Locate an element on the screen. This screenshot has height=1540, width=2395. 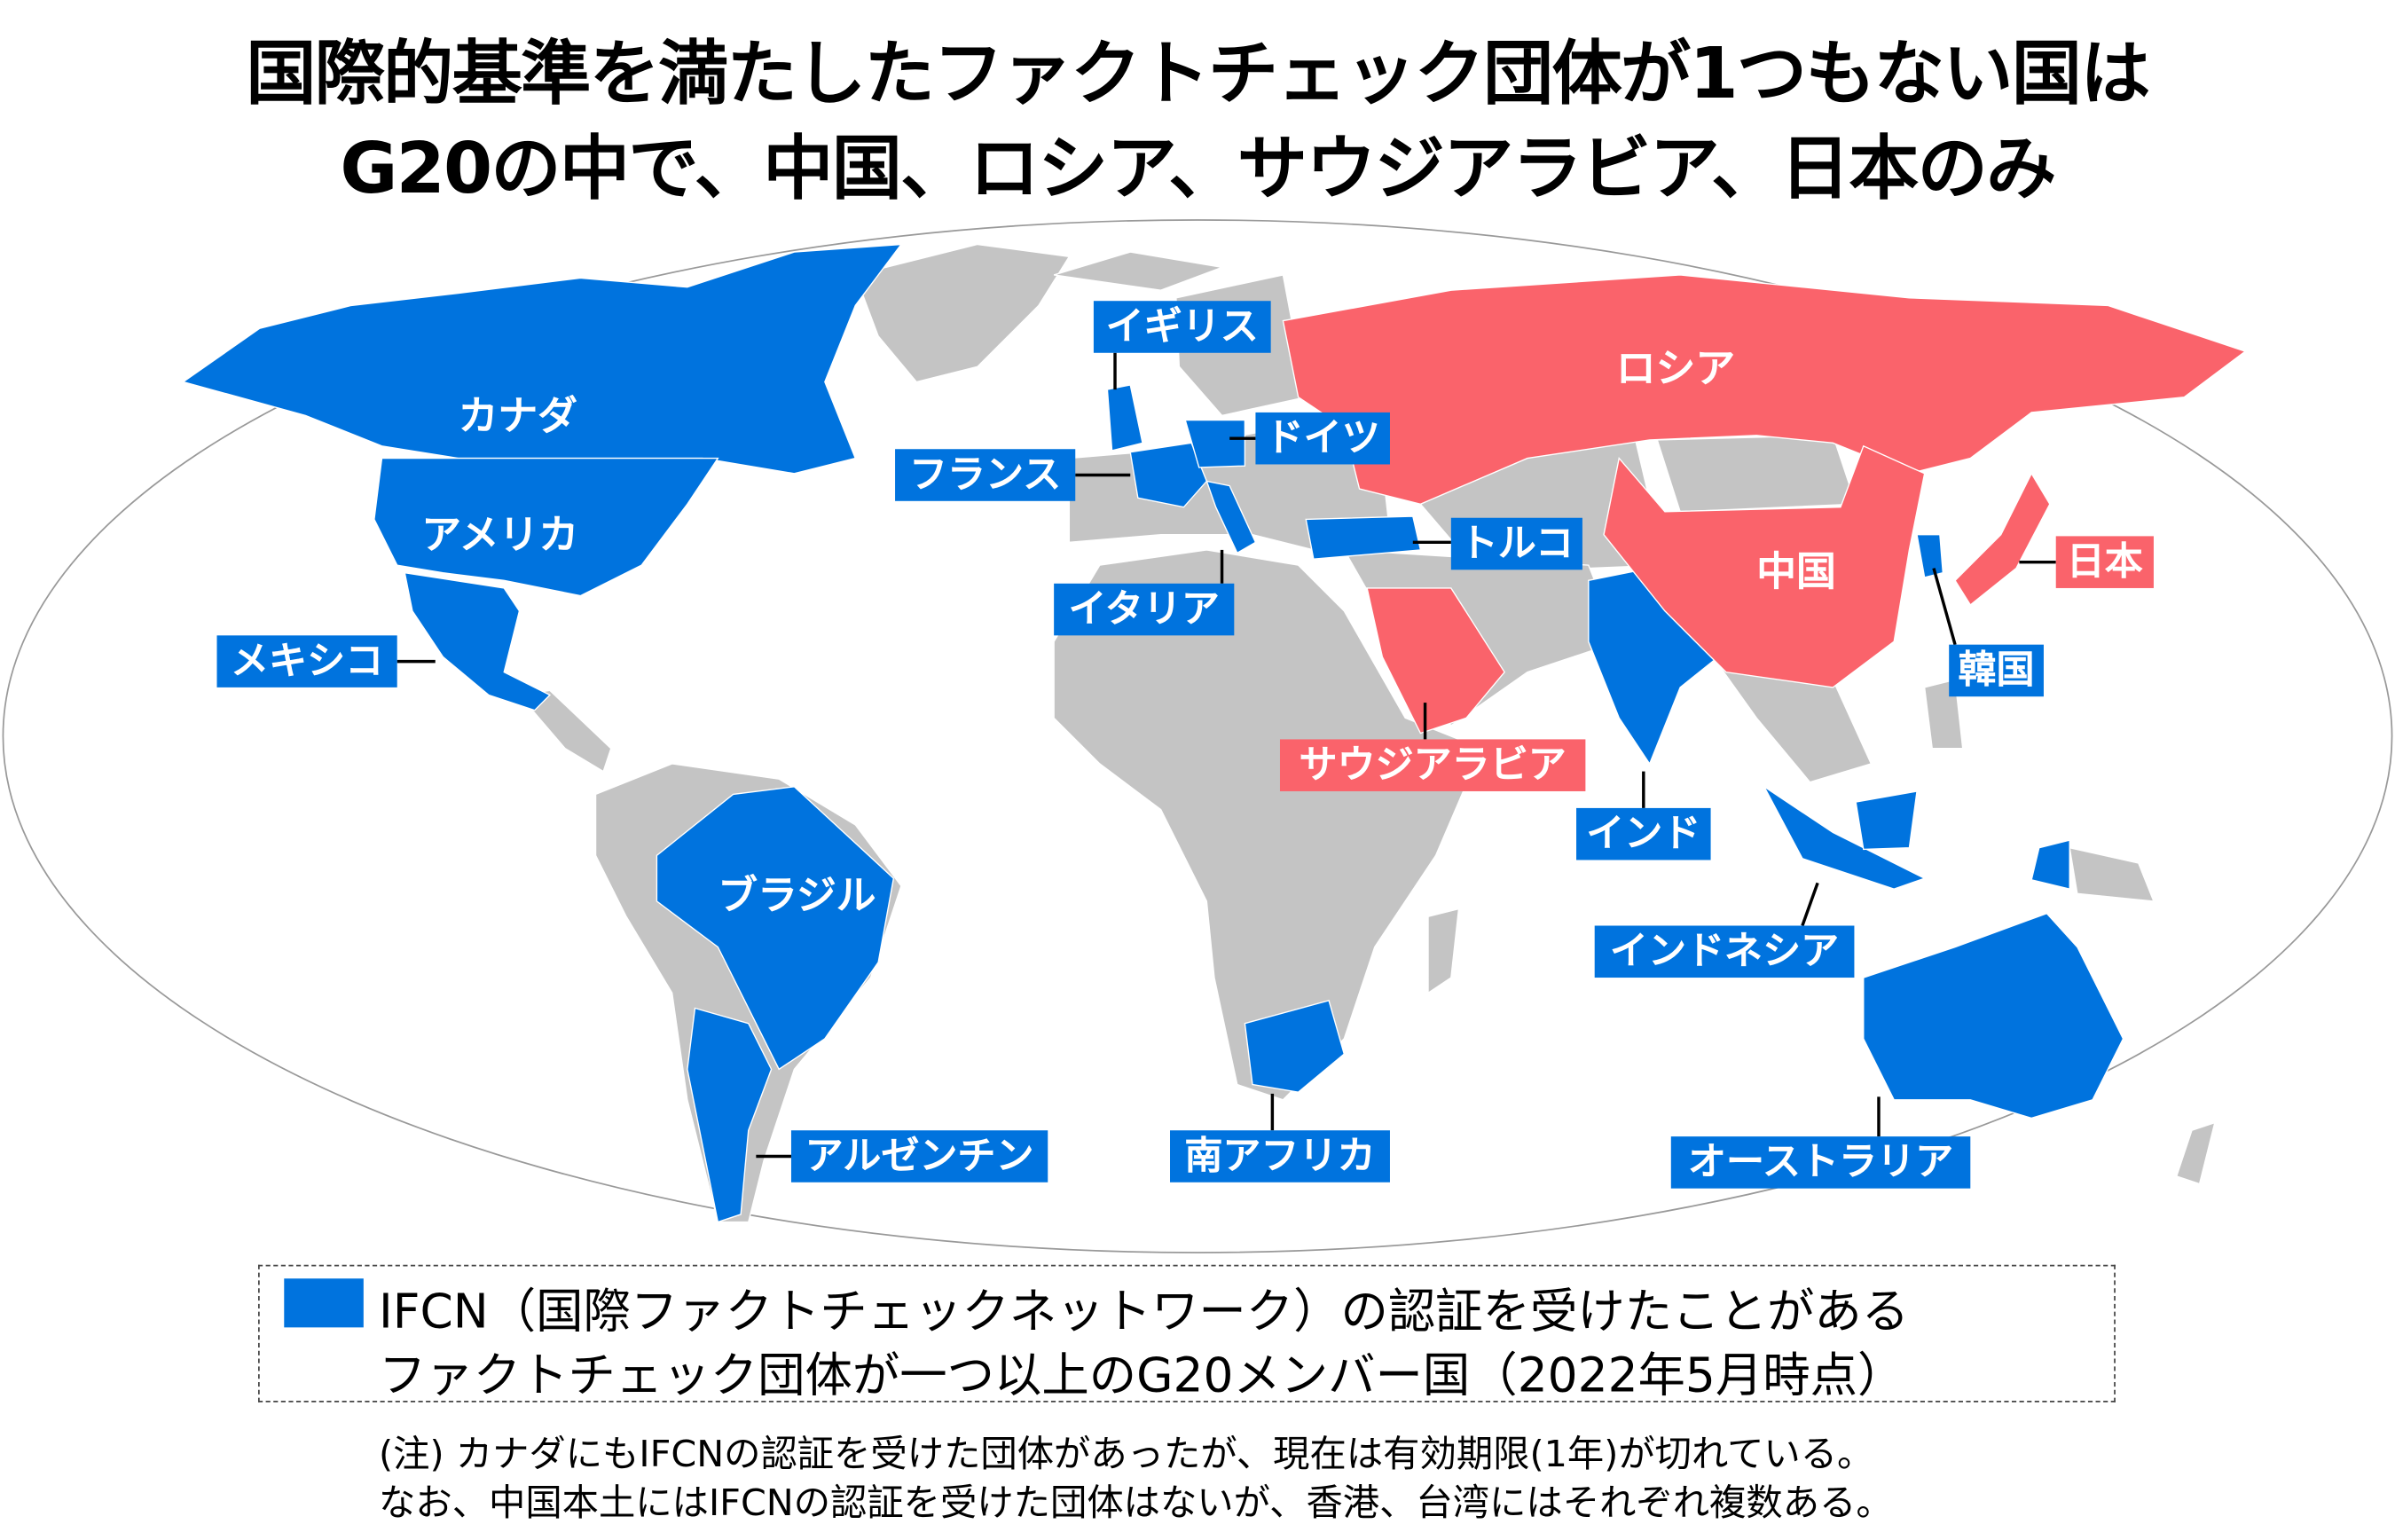
greenland is located at coordinates (963, 313).